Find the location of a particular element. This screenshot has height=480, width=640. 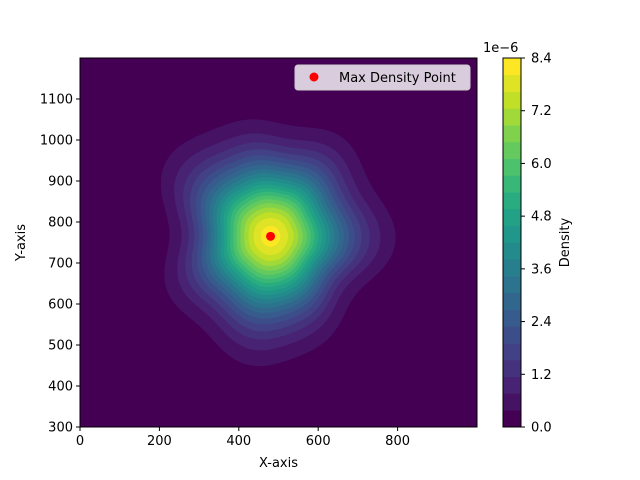

legend-entry-max-density: Max Density Point is located at coordinates (397, 78).